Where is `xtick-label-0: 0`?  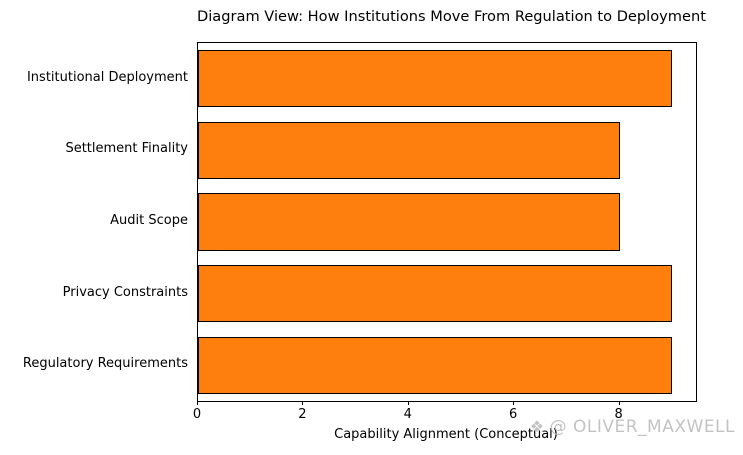 xtick-label-0: 0 is located at coordinates (197, 414).